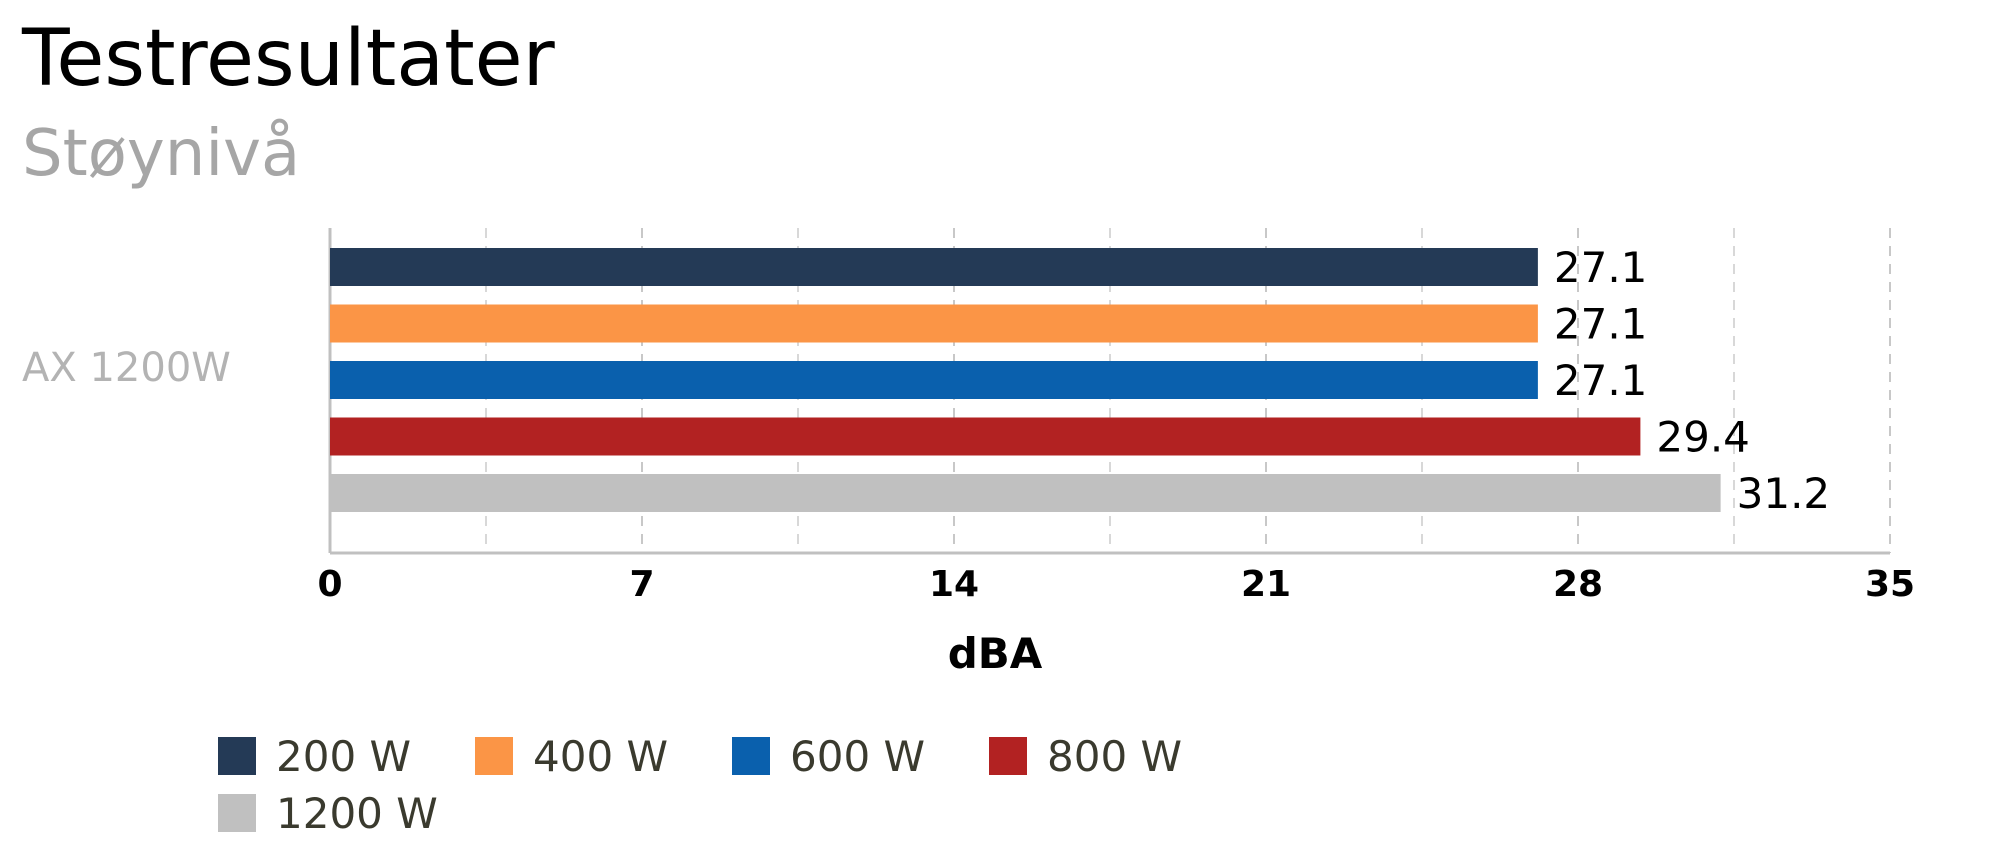 This screenshot has width=2000, height=861. What do you see at coordinates (600, 756) in the screenshot?
I see `legend-label: 400 W` at bounding box center [600, 756].